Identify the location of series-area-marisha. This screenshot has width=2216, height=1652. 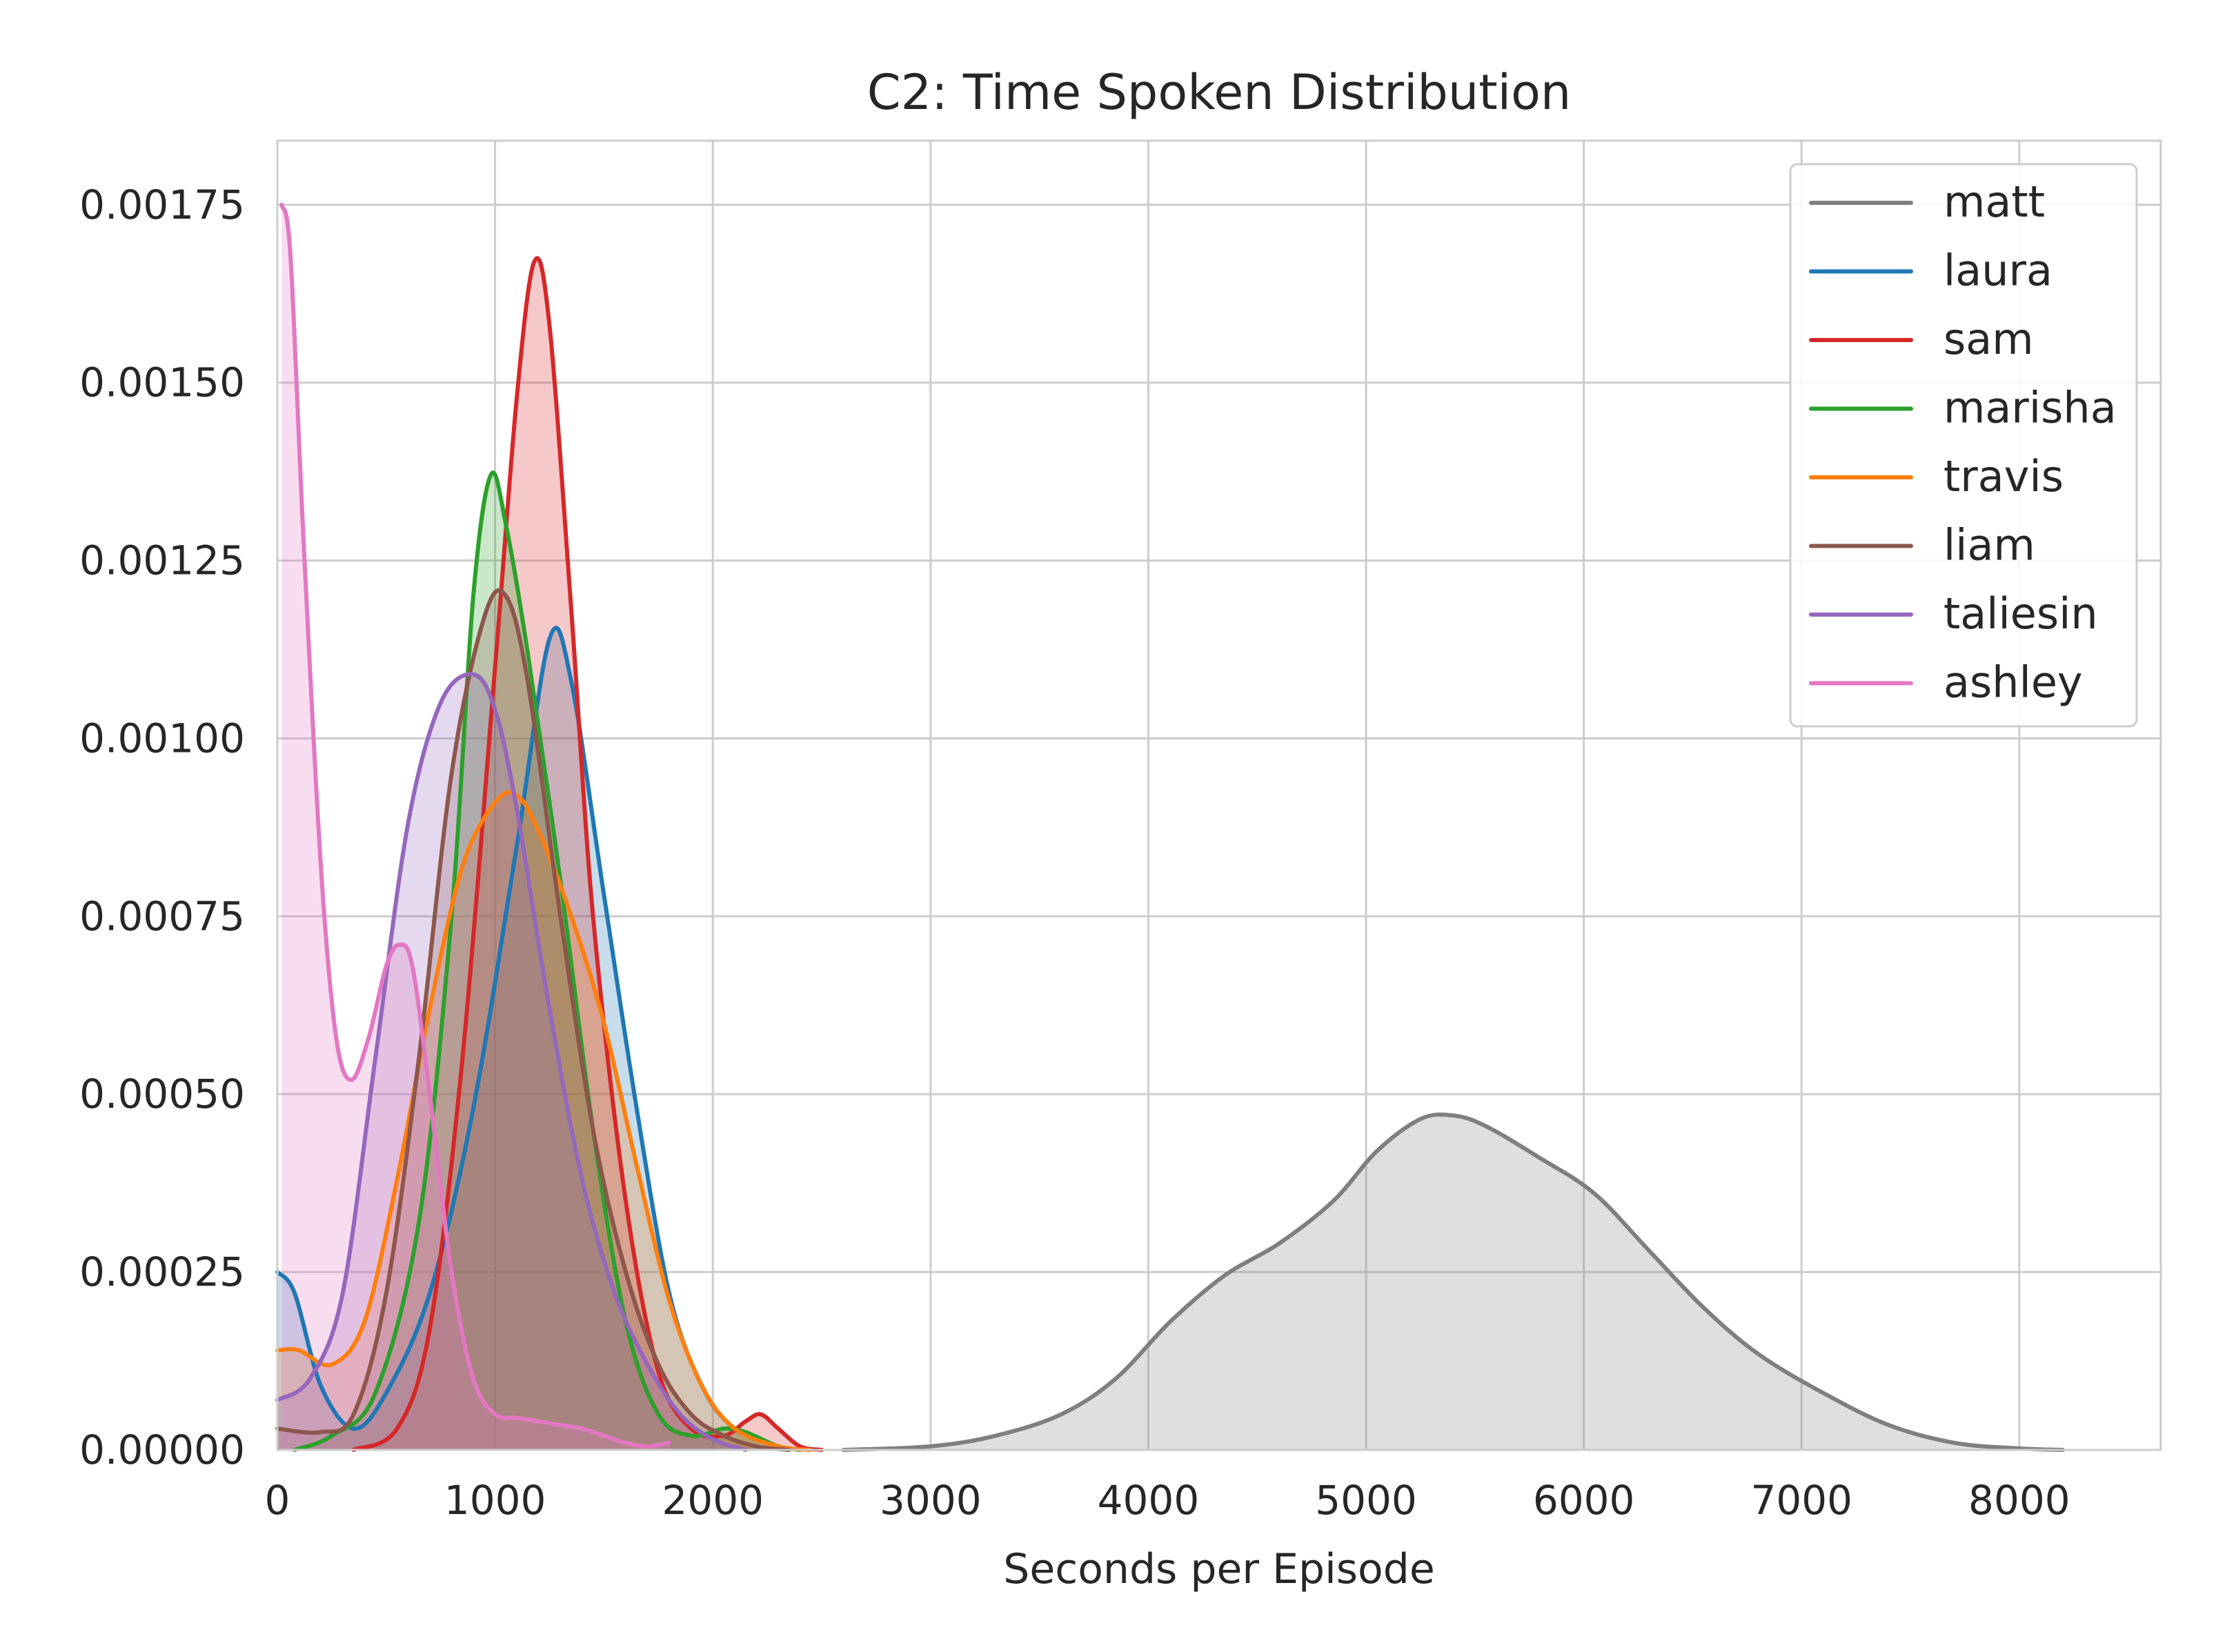
(547, 961).